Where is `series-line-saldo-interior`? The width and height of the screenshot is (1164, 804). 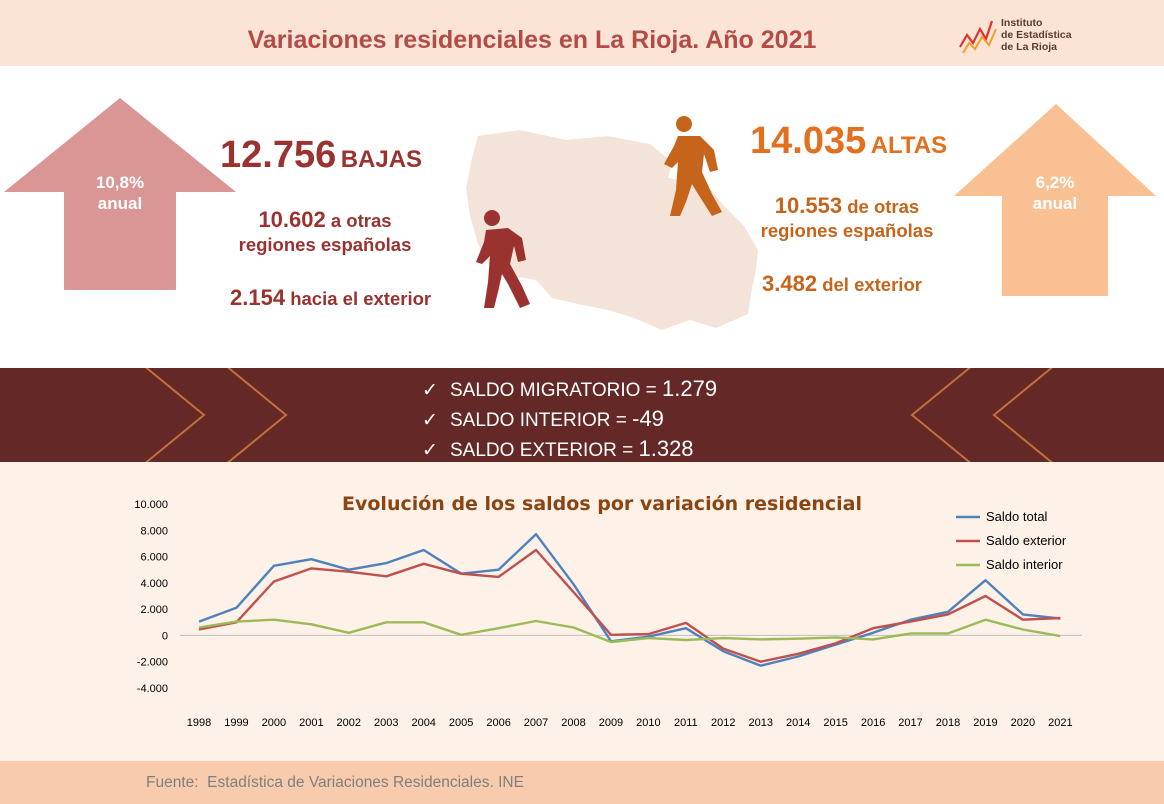
series-line-saldo-interior is located at coordinates (629, 631).